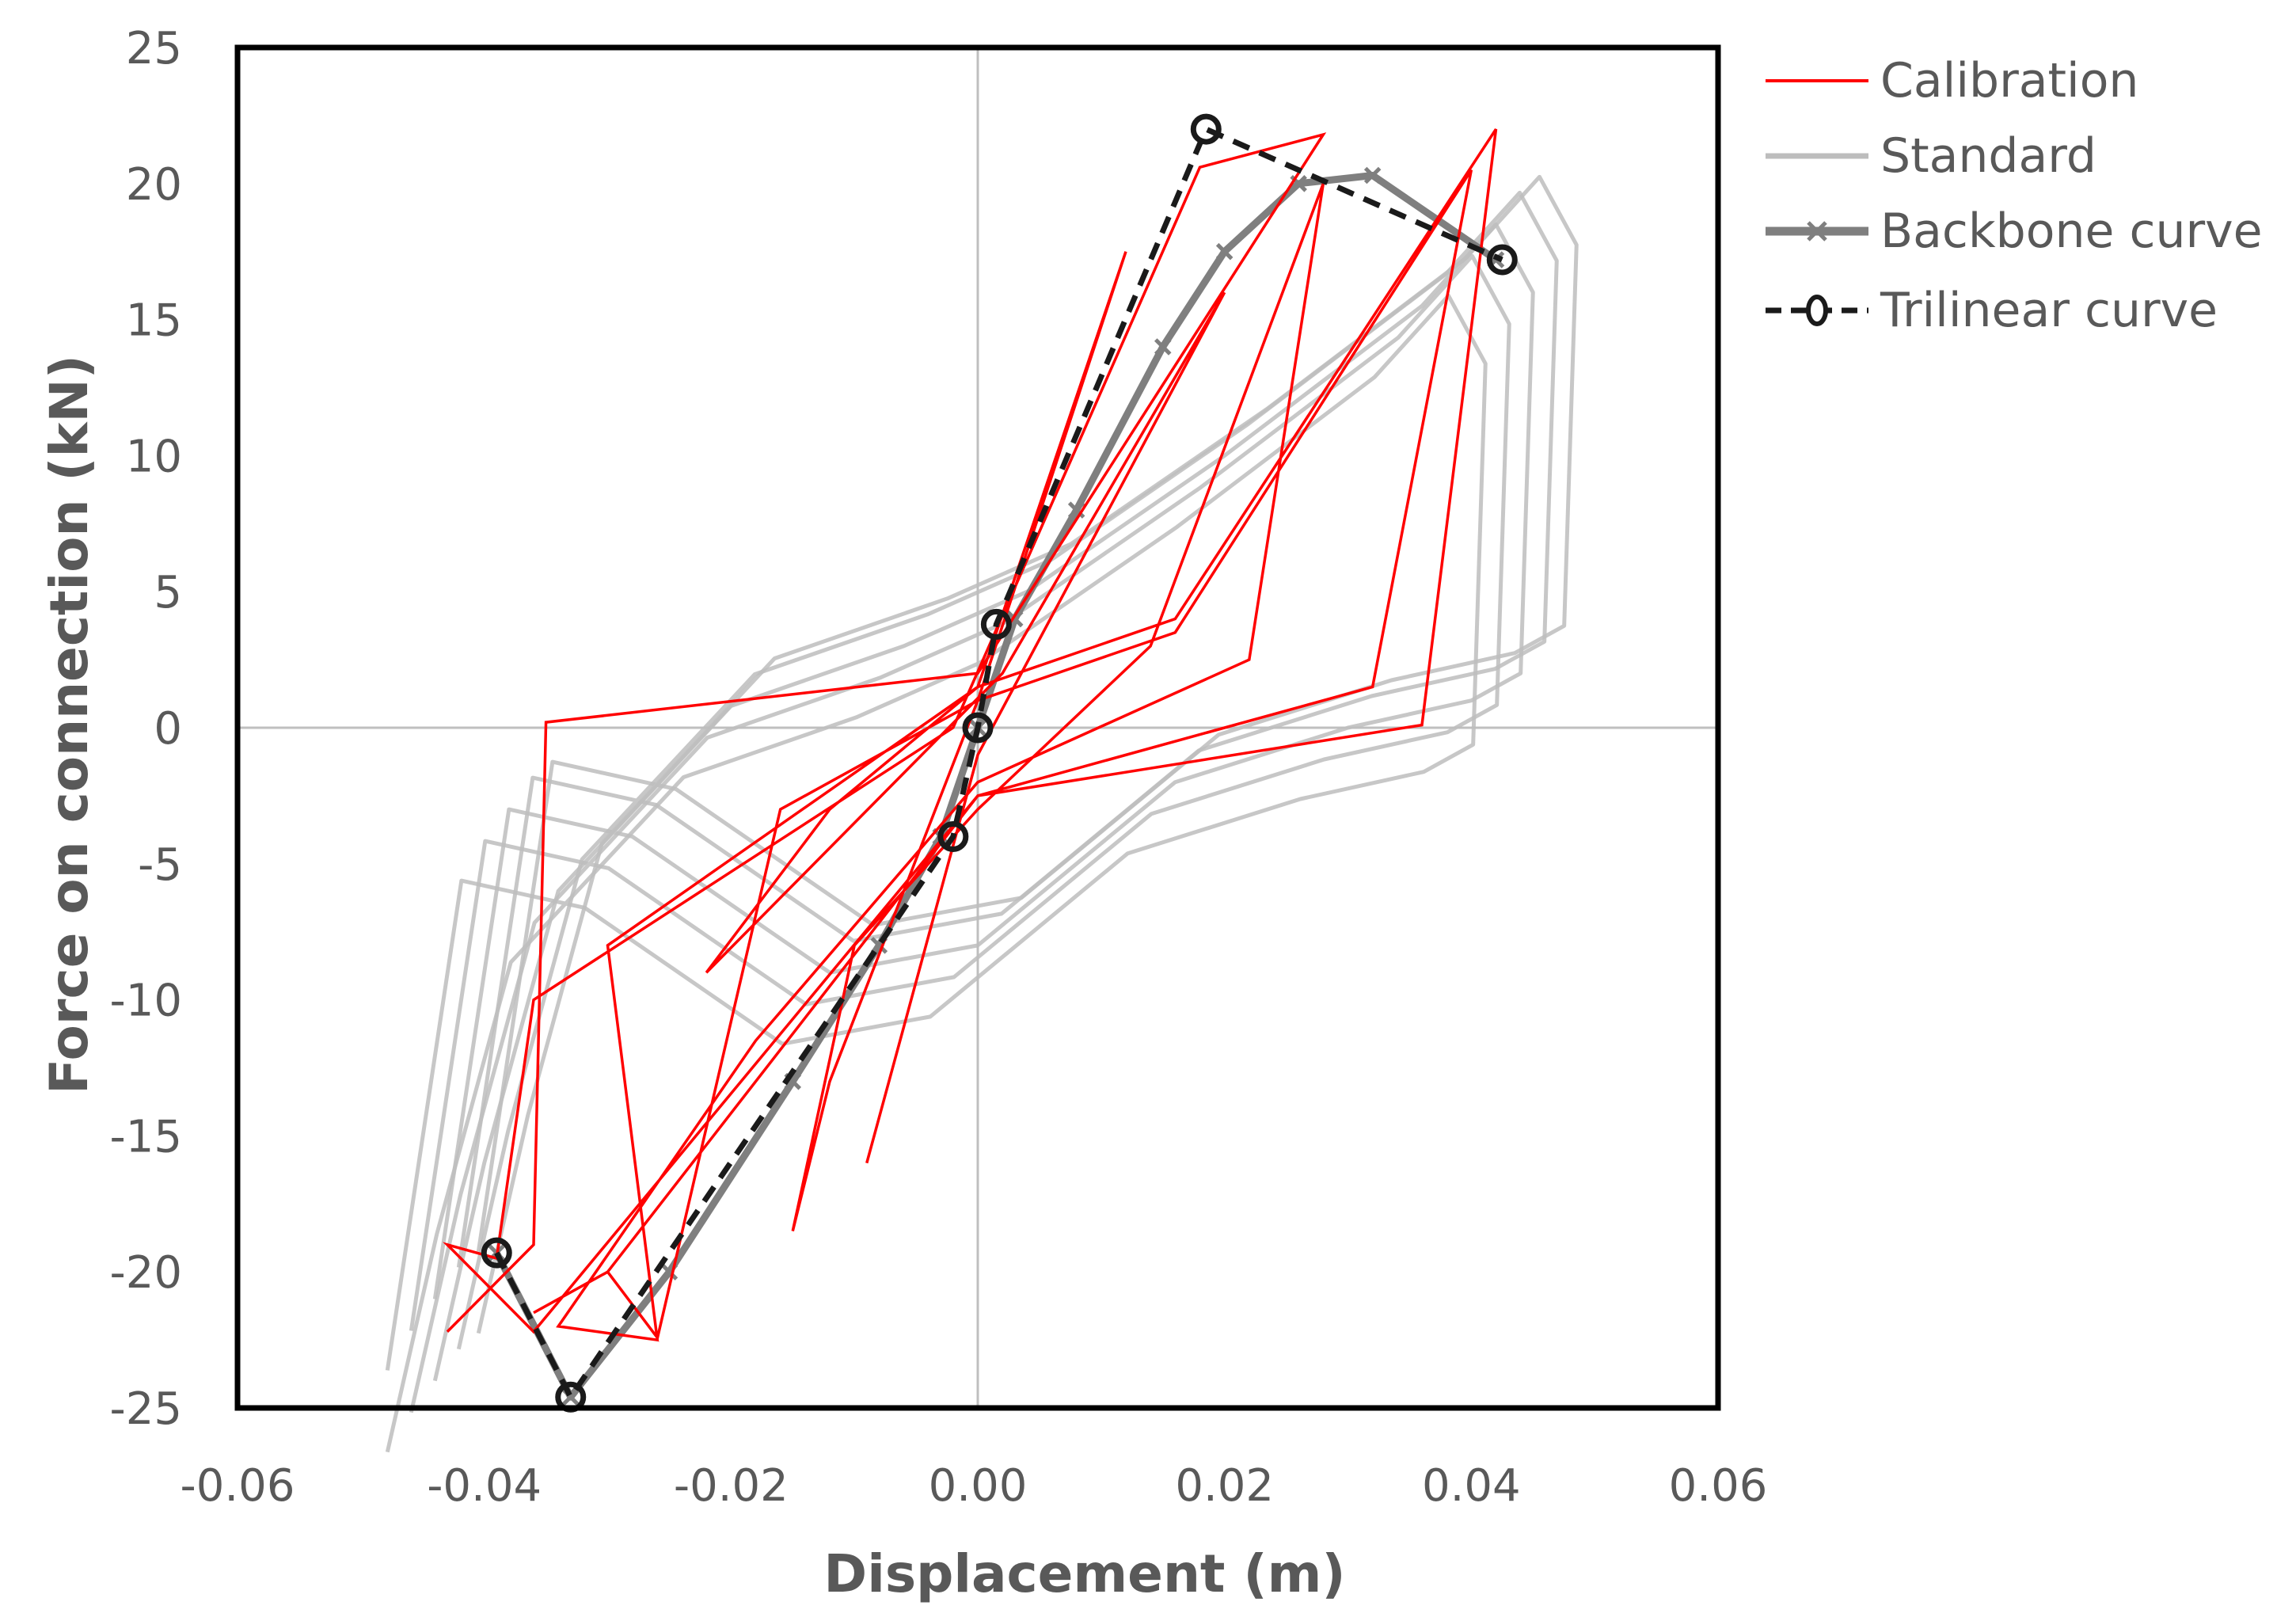 The image size is (2296, 1617). Describe the element at coordinates (154, 48) in the screenshot. I see `y-tick-label: 25` at that location.